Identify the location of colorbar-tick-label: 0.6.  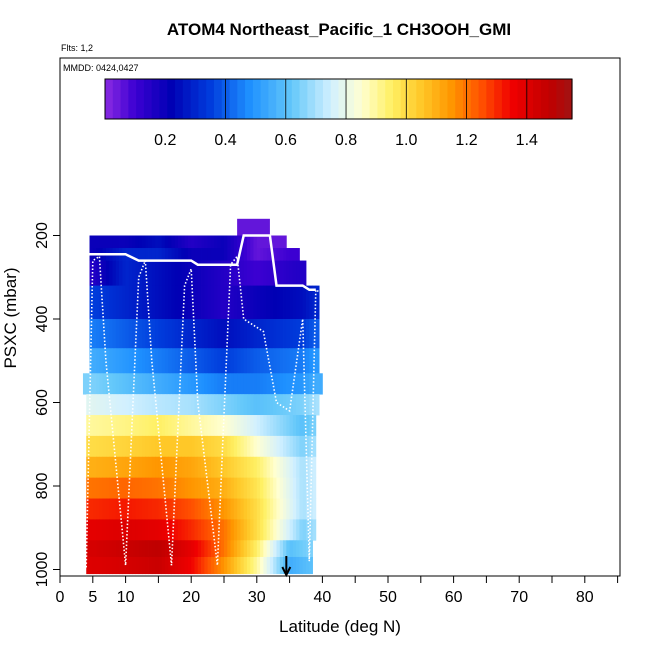
(286, 140).